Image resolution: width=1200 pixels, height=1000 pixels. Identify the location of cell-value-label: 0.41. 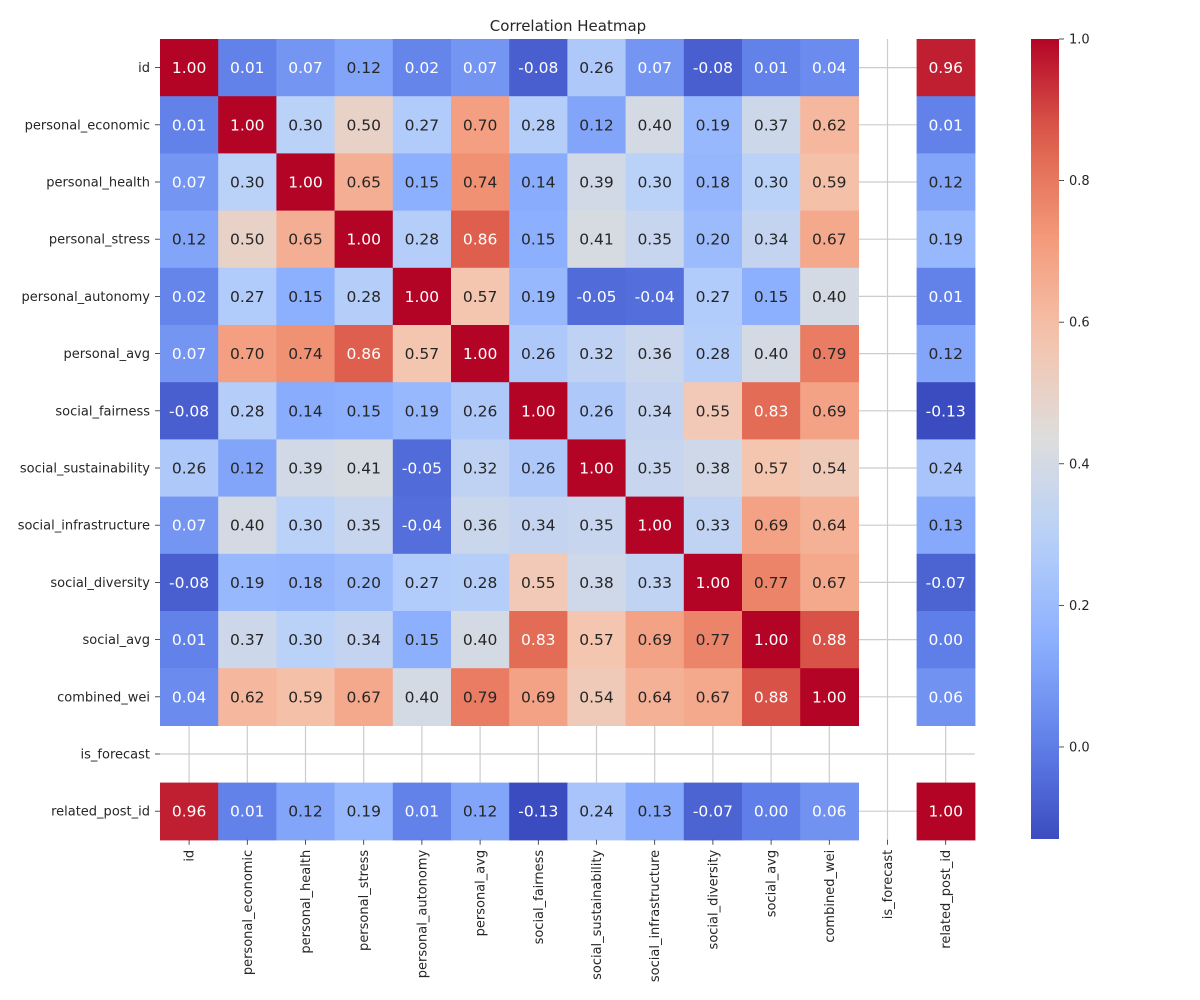
(596, 240).